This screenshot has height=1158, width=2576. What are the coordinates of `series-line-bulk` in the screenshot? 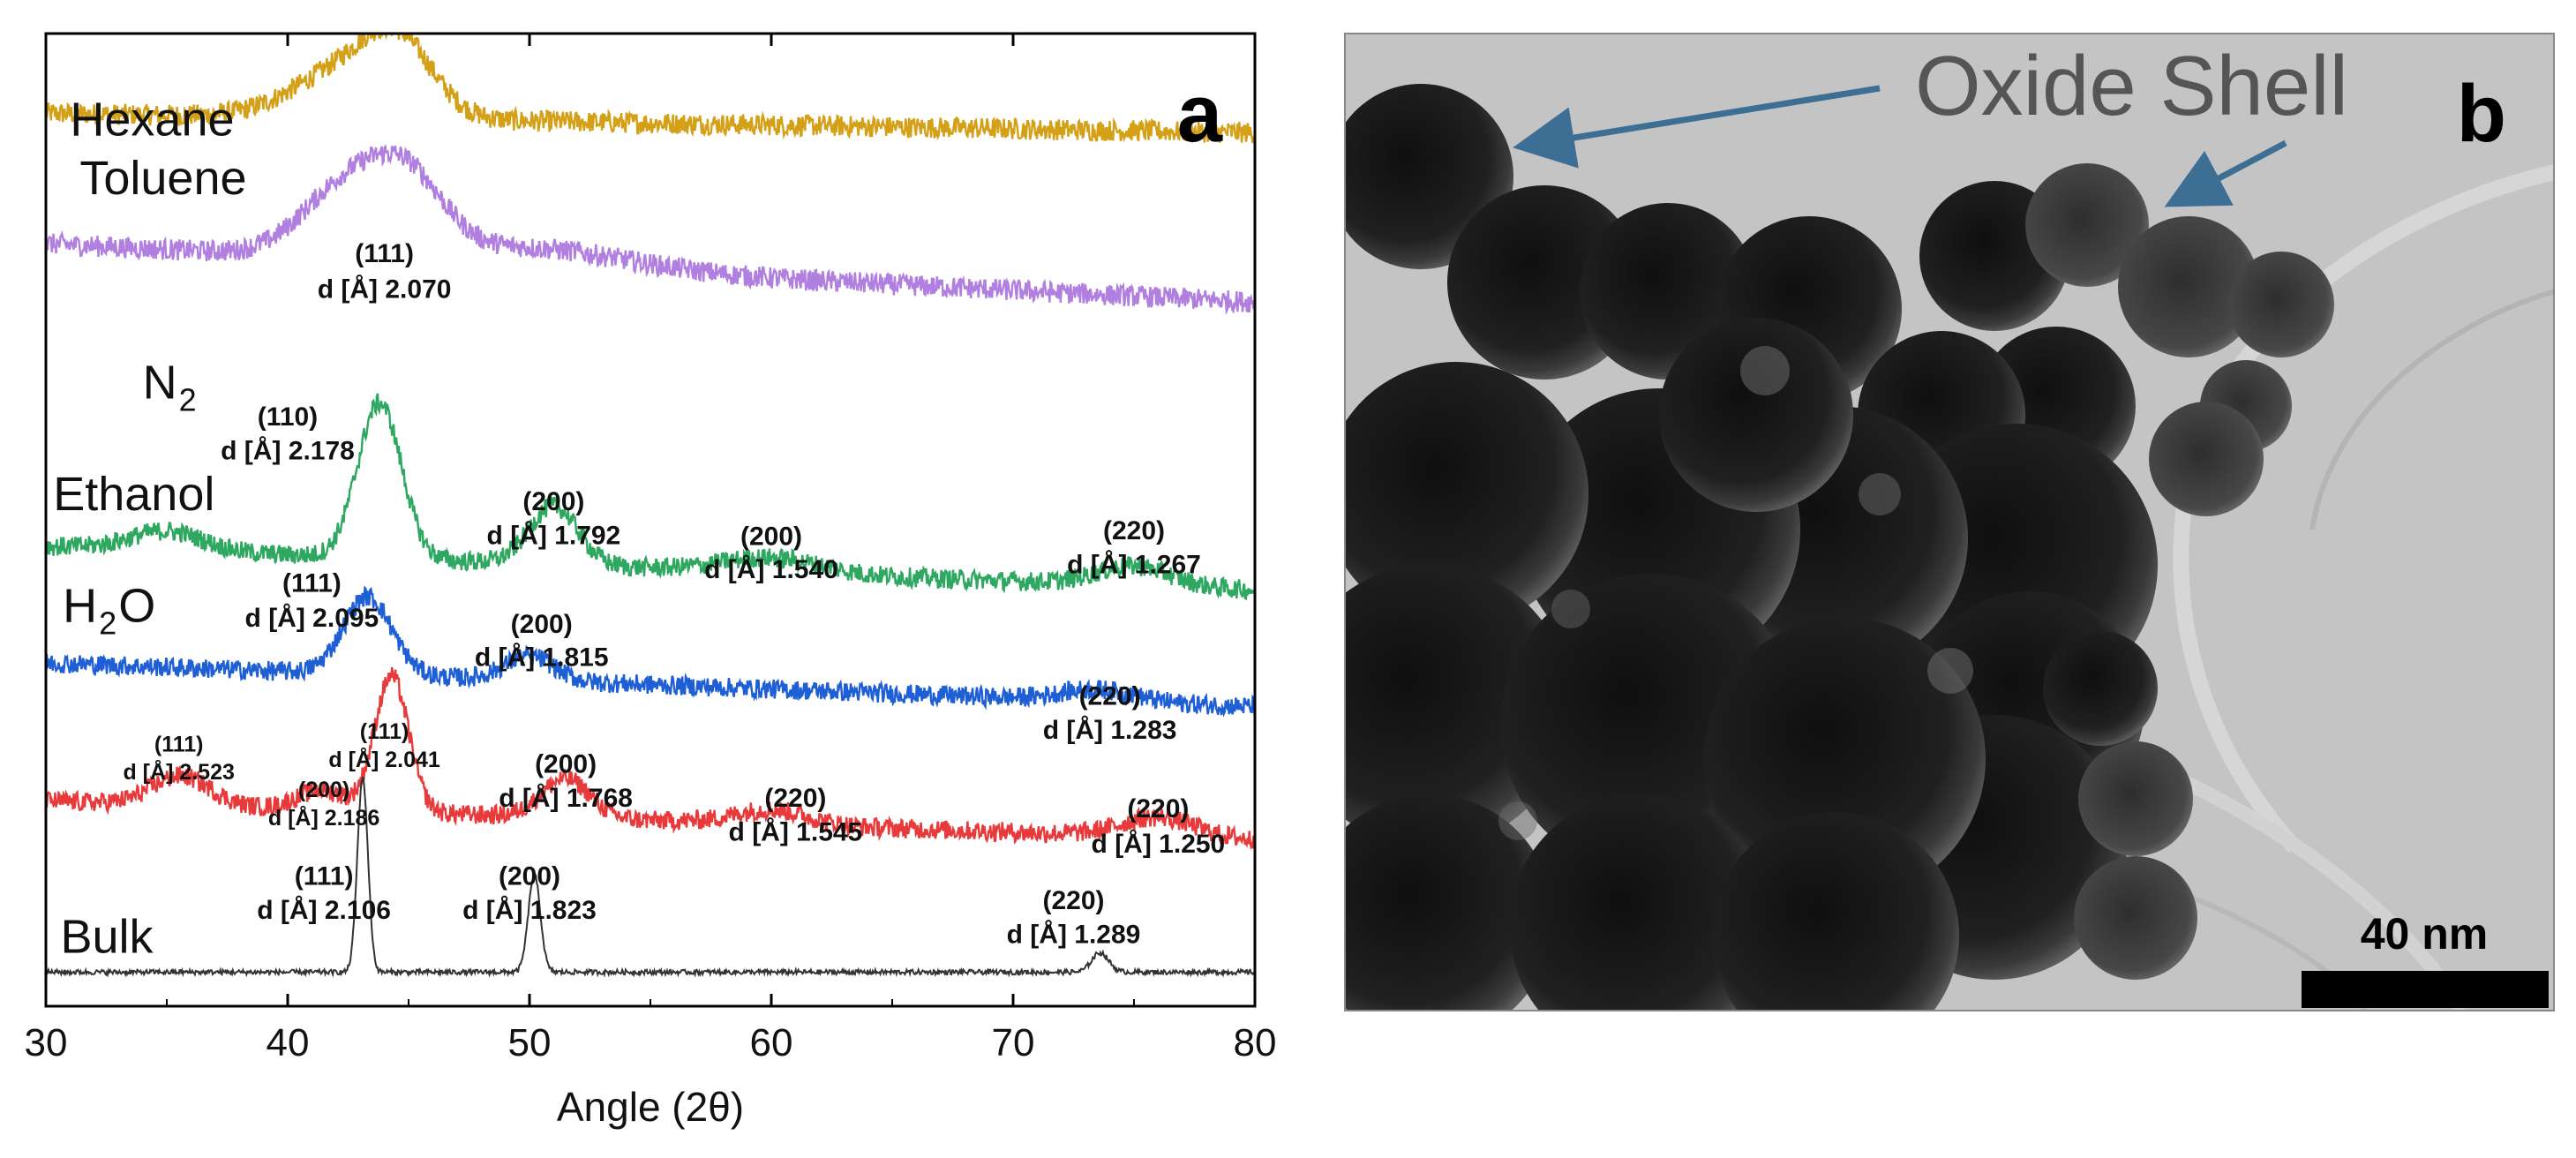 It's located at (650, 877).